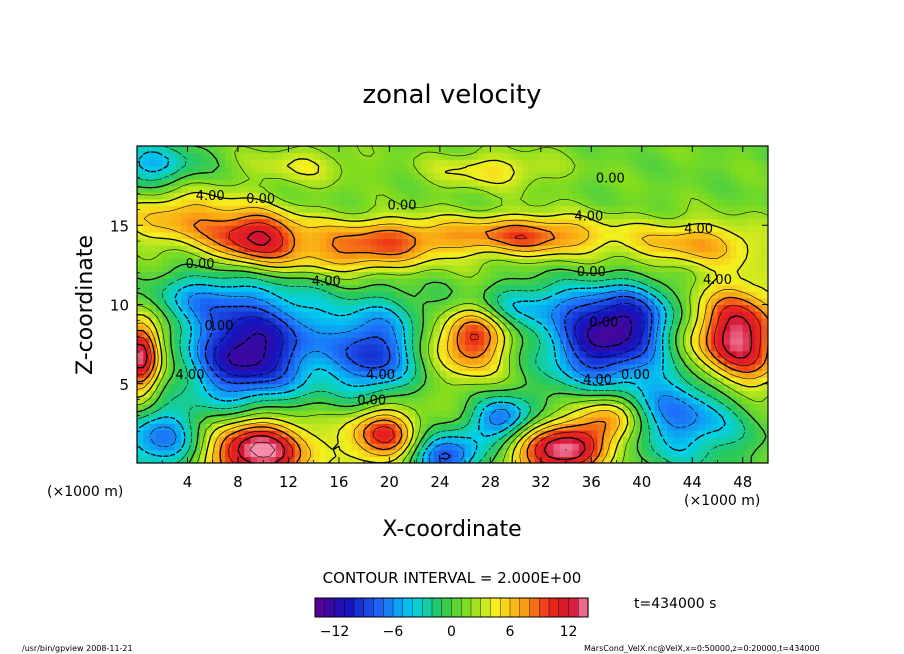 The height and width of the screenshot is (654, 904). I want to click on colorbar-ticks: −12 −6 0 6 12, so click(449, 632).